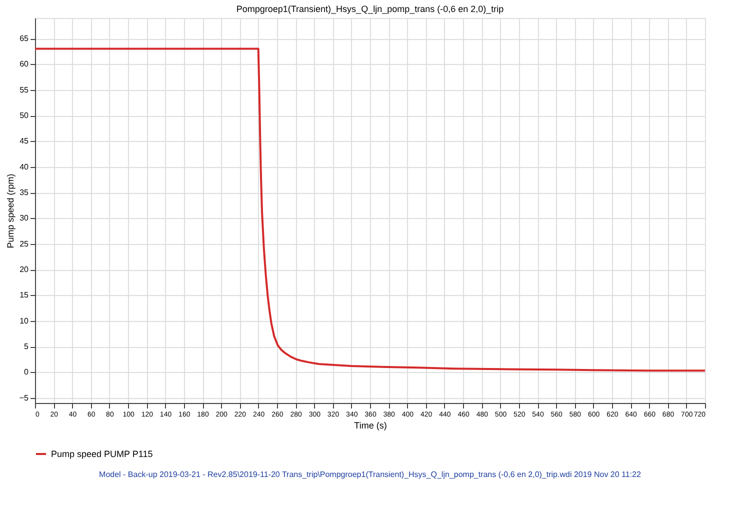 This screenshot has height=518, width=731. What do you see at coordinates (25, 39) in the screenshot?
I see `y-tick-label: 65` at bounding box center [25, 39].